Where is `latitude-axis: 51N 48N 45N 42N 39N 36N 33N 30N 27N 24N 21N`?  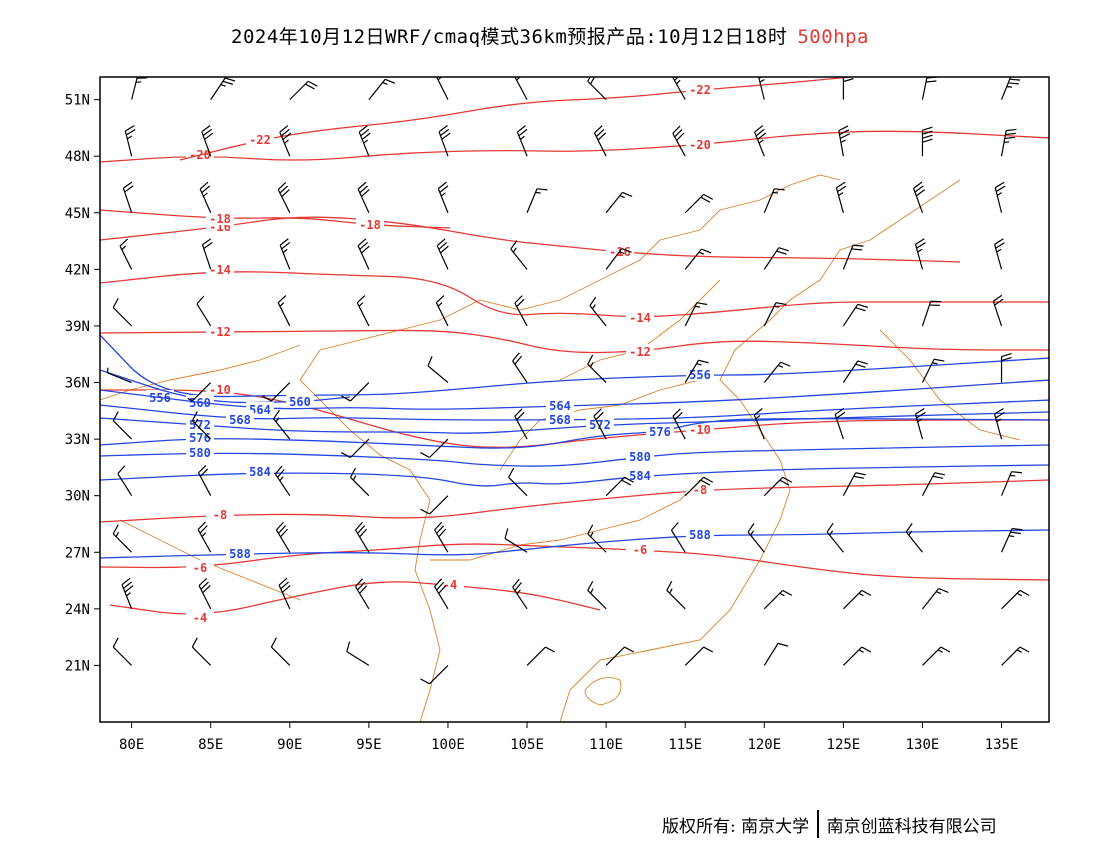
latitude-axis: 51N 48N 45N 42N 39N 36N 33N 30N 27N 24N 21N is located at coordinates (82, 383).